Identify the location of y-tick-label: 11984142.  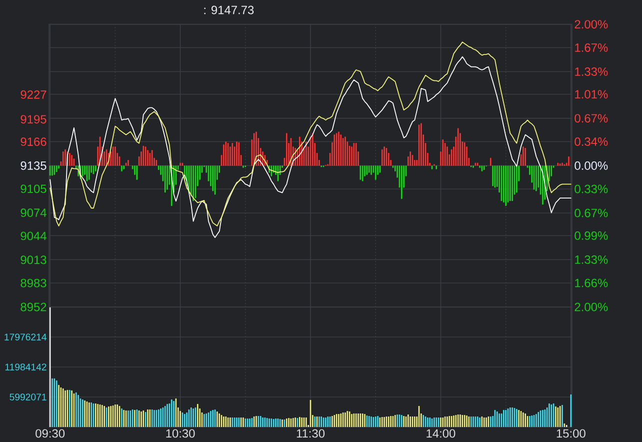
(25, 367).